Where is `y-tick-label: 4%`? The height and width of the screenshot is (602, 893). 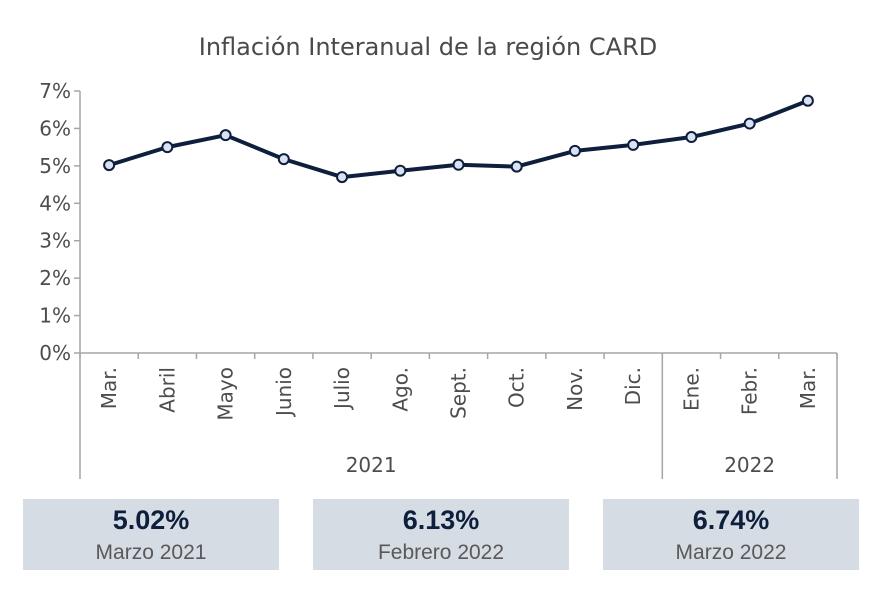
y-tick-label: 4% is located at coordinates (55, 203).